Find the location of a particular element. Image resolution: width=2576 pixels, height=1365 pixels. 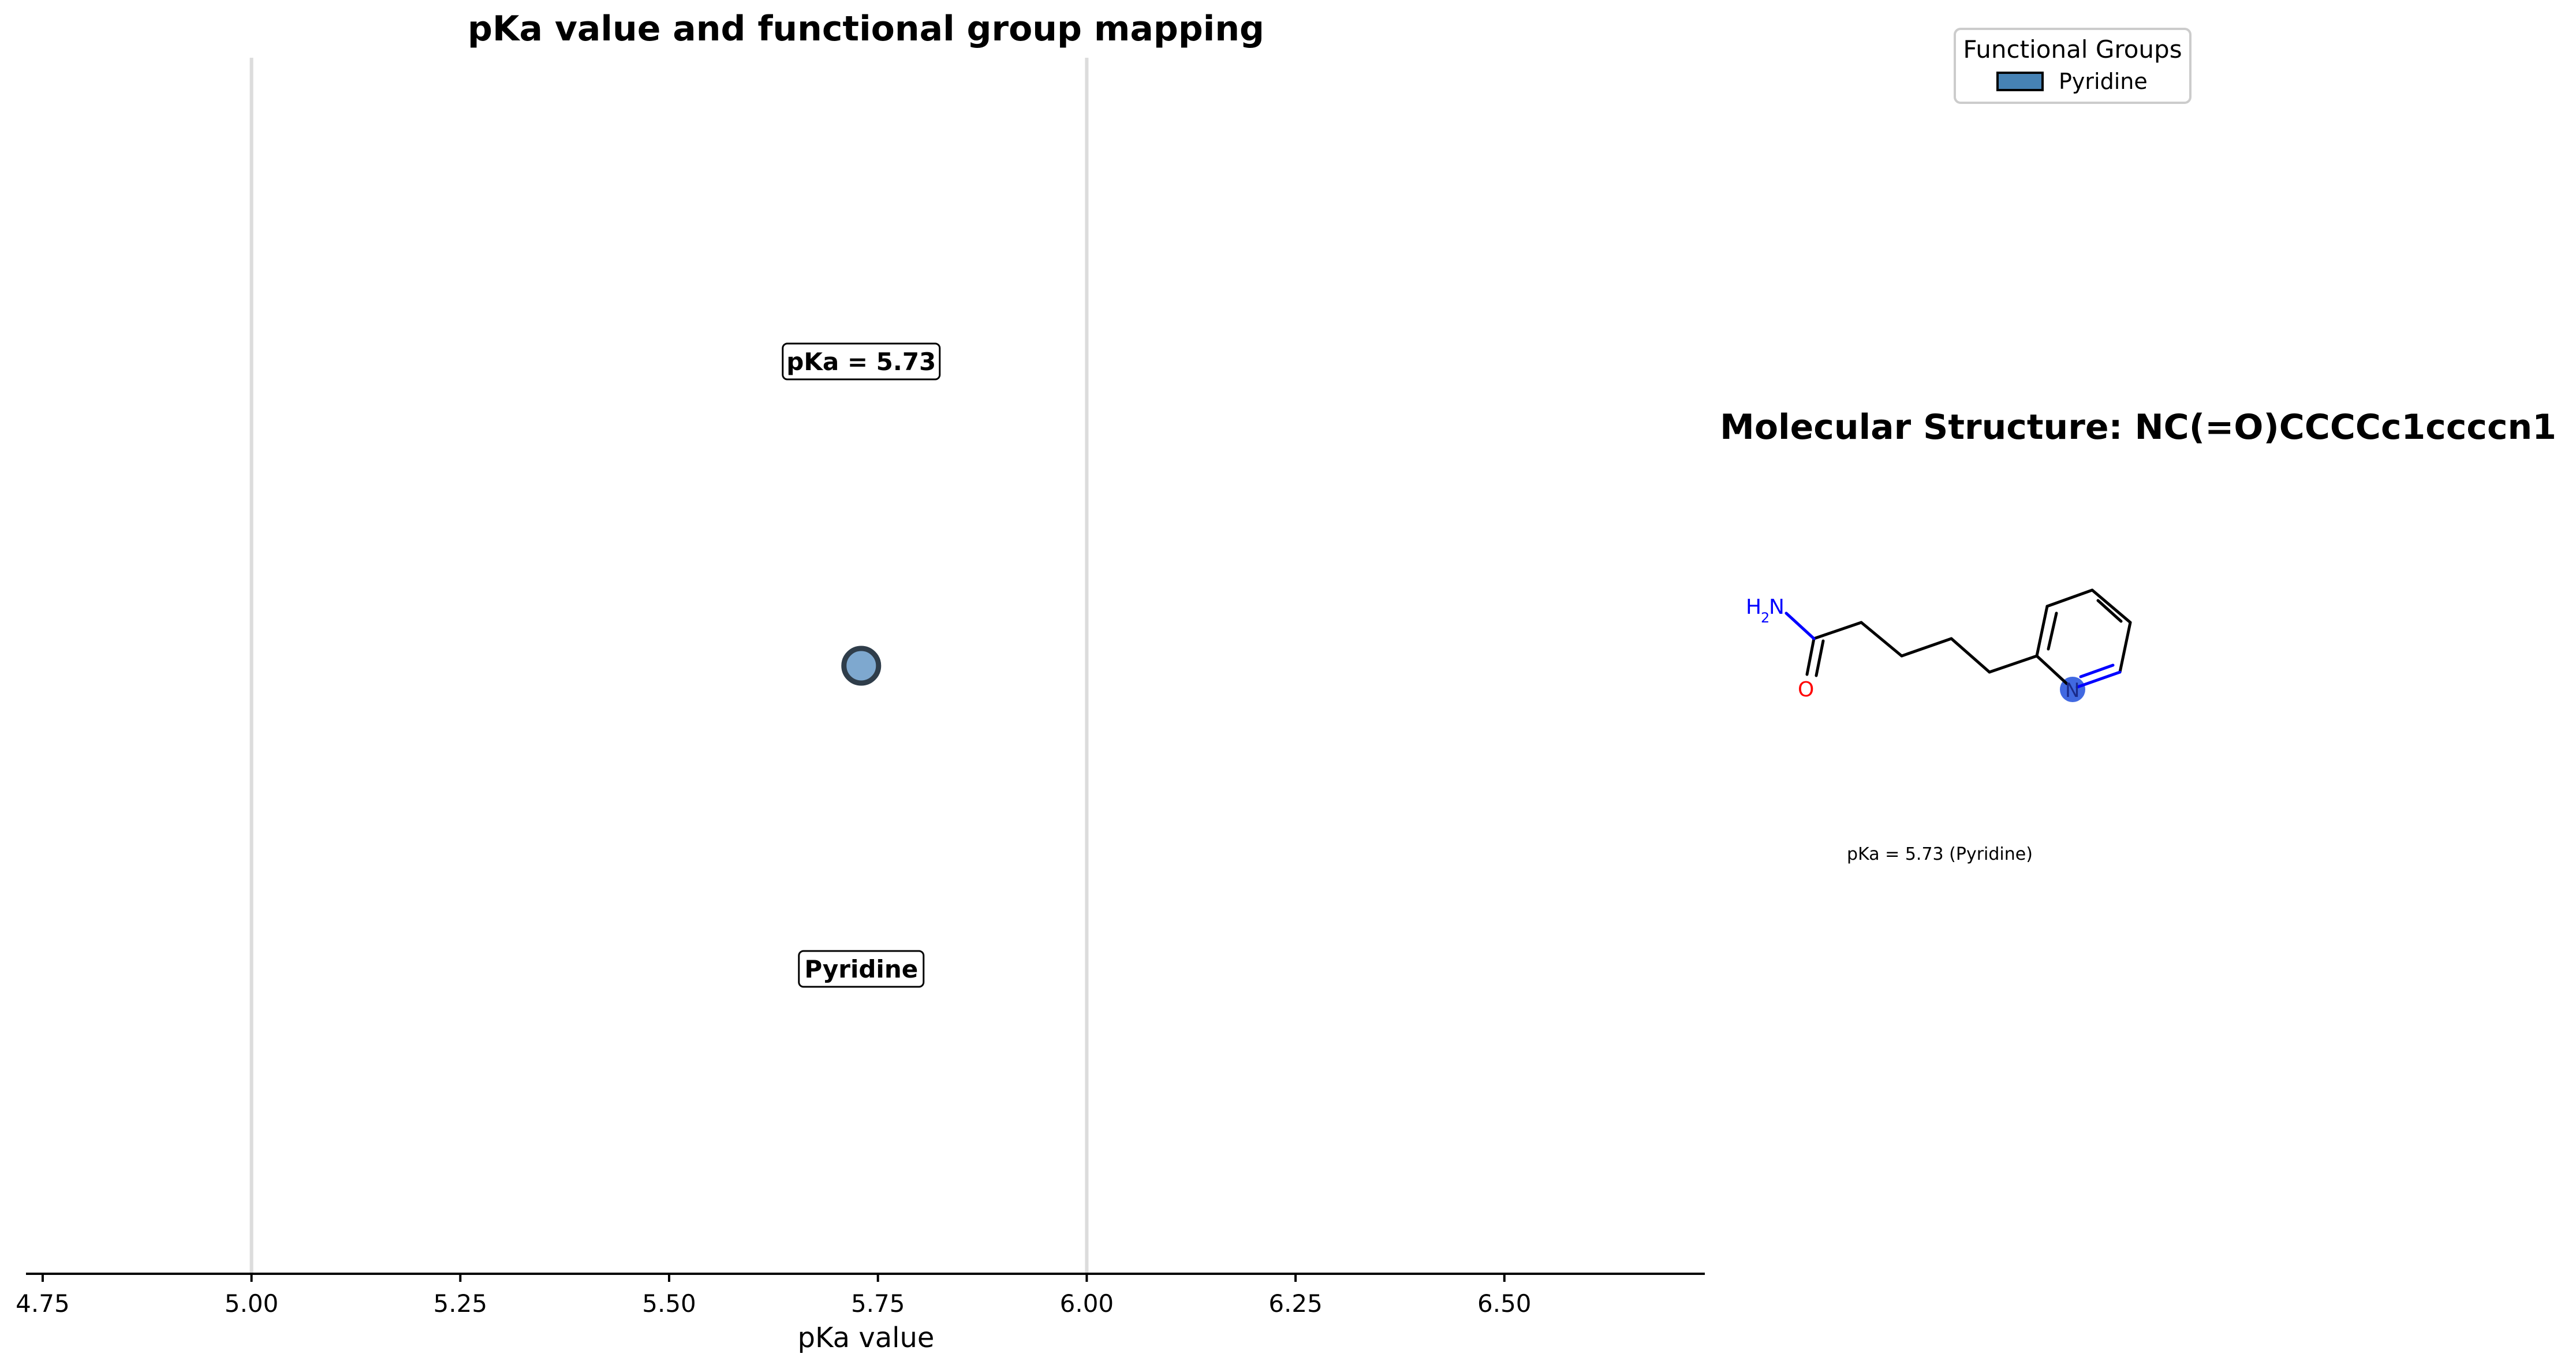

legend-title: Functional Groups is located at coordinates (2072, 50).